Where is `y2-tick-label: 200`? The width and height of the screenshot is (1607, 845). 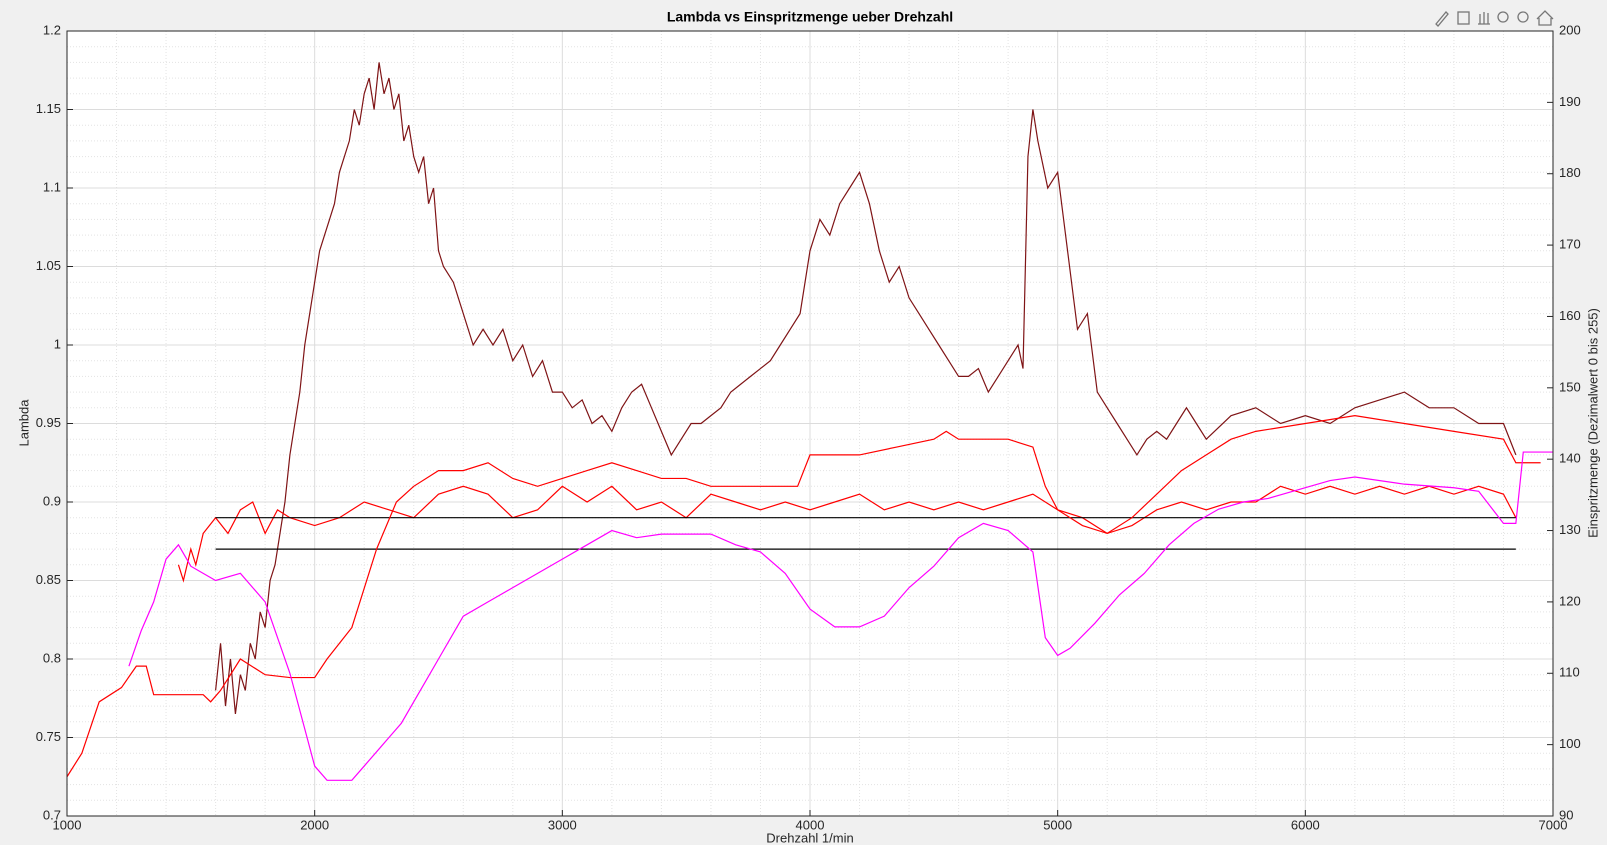
y2-tick-label: 200 is located at coordinates (1570, 29).